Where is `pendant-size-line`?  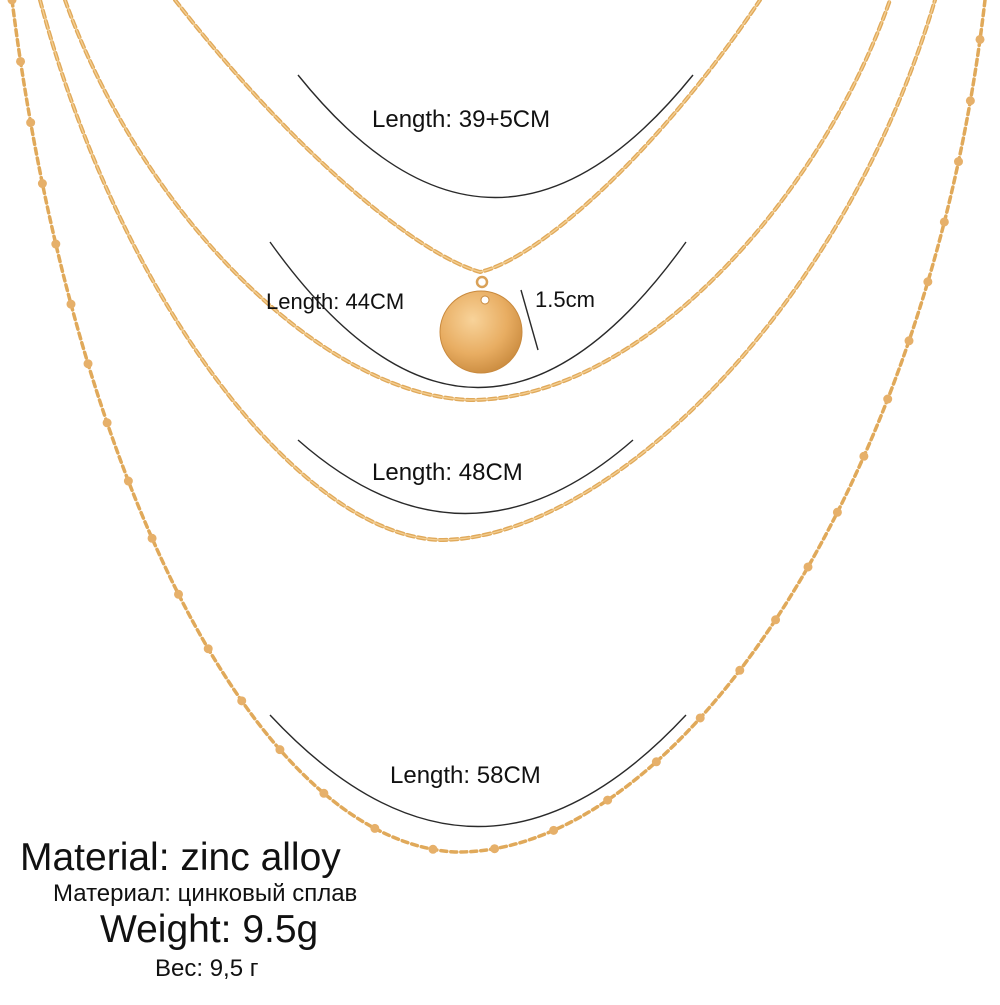 pendant-size-line is located at coordinates (529, 320).